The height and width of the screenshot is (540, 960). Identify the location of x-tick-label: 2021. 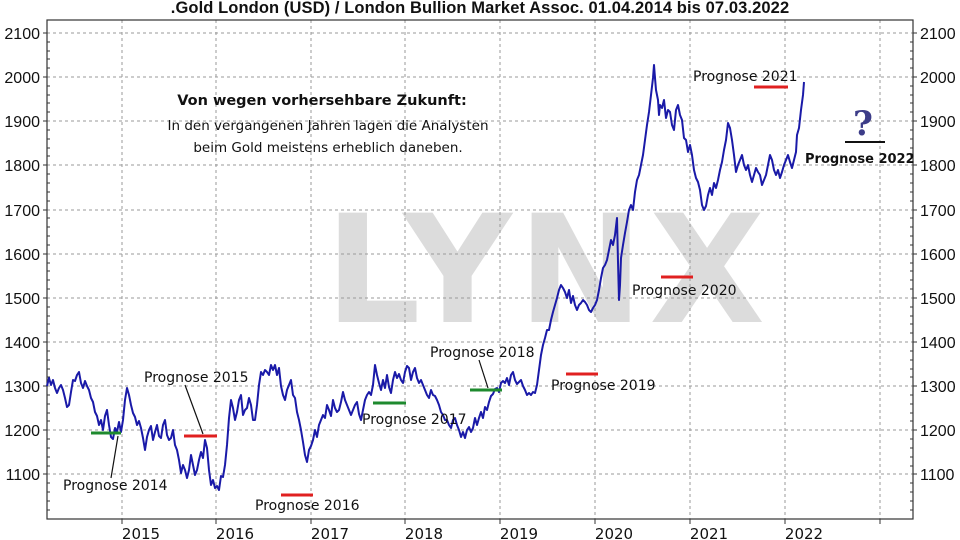
(709, 532).